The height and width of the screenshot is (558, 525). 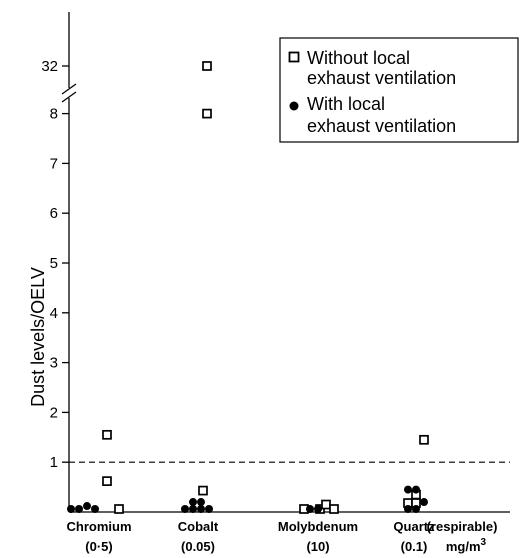 I want to click on x-category-label: Cobalt, so click(x=198, y=526).